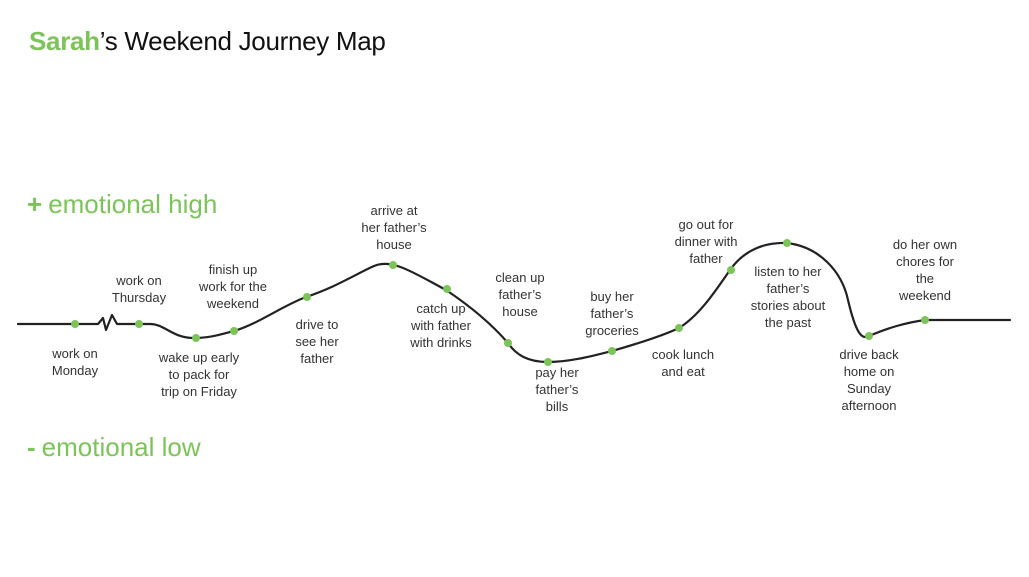  Describe the element at coordinates (139, 289) in the screenshot. I see `journey-step-label: work on Thursday` at that location.